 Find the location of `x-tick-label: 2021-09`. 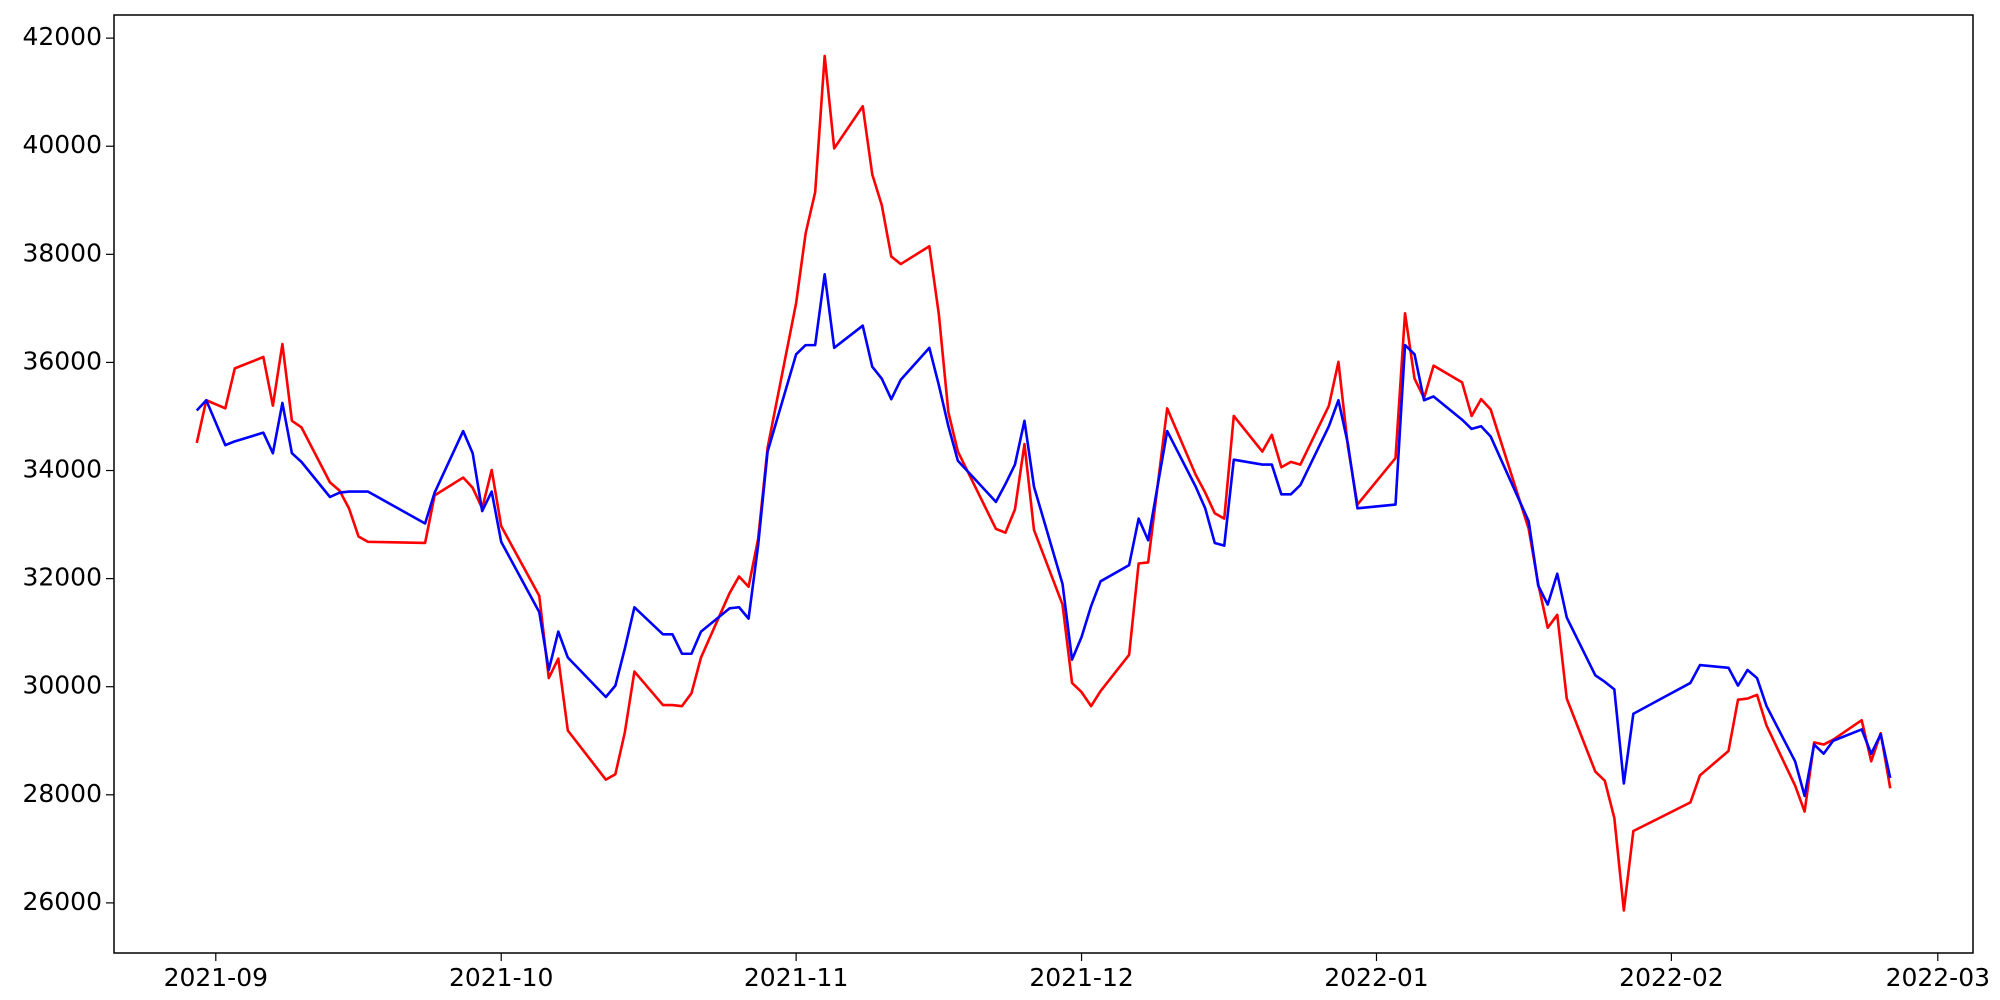

x-tick-label: 2021-09 is located at coordinates (216, 977).